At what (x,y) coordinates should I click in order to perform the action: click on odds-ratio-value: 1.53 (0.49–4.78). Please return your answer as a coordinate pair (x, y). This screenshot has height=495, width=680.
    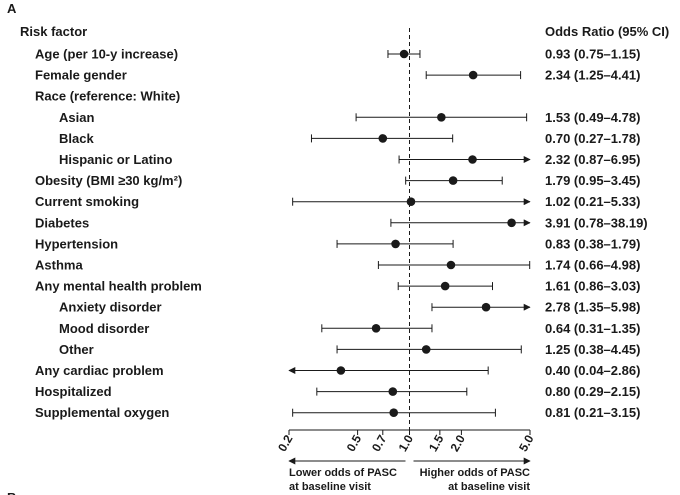
    Looking at the image, I should click on (592, 117).